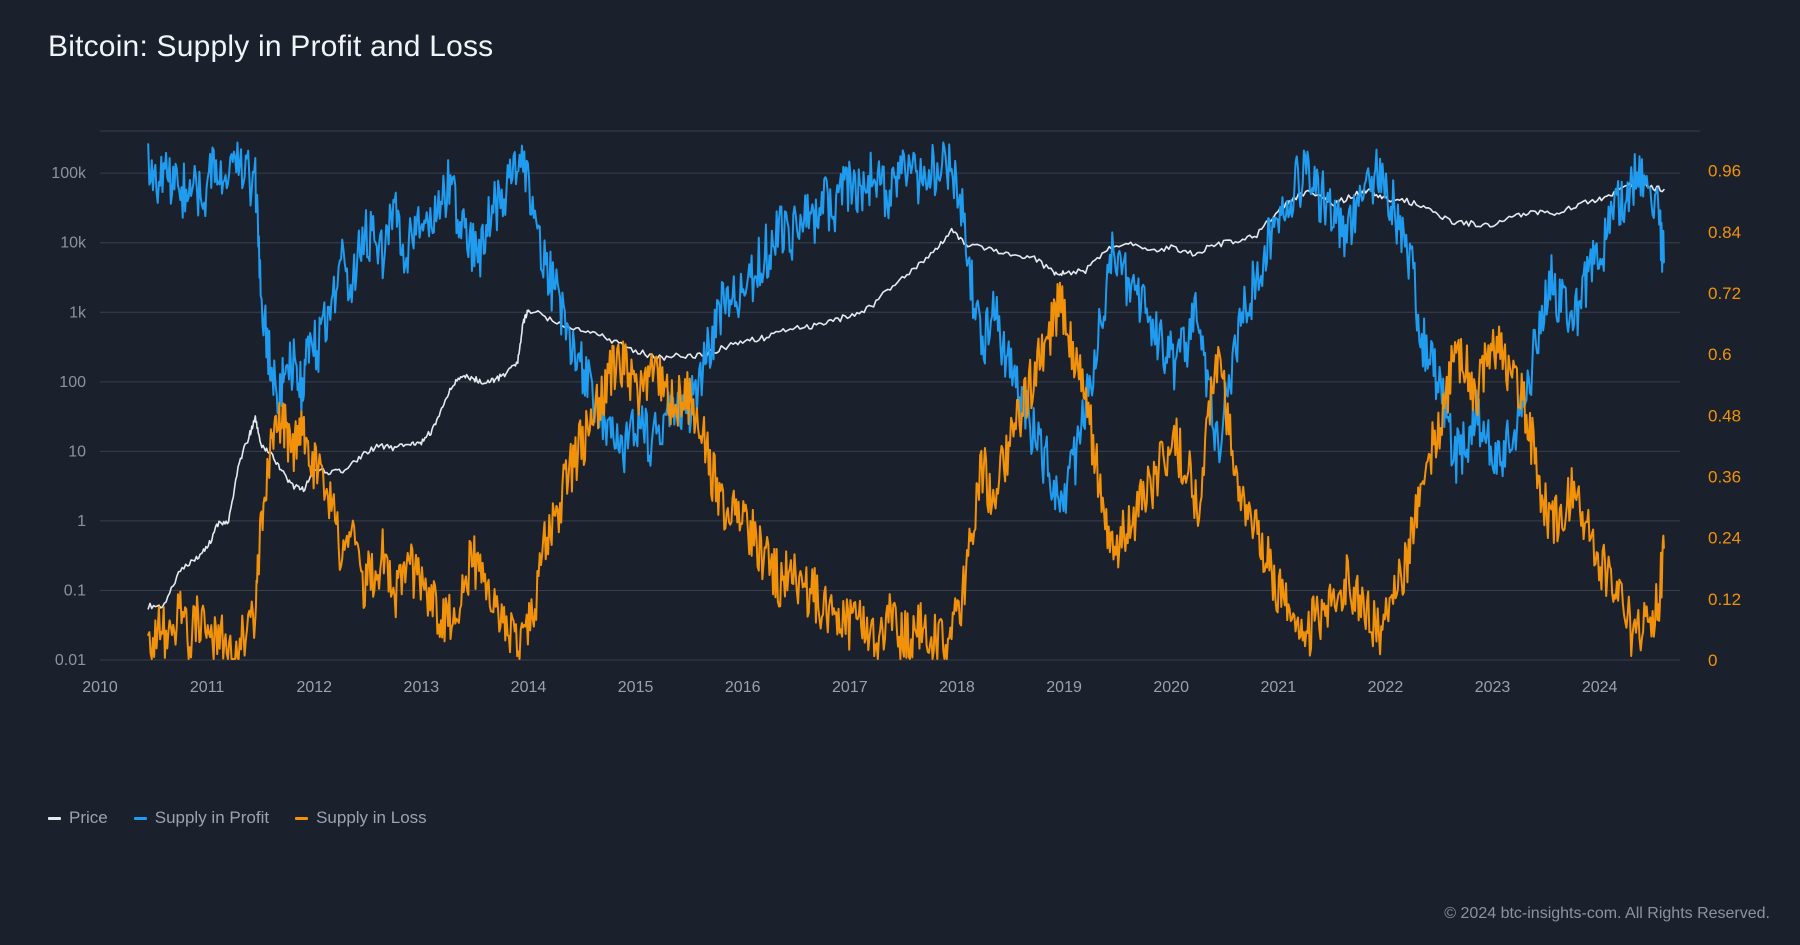 The image size is (1800, 945). What do you see at coordinates (73, 243) in the screenshot?
I see `left-axis-tick: 10k` at bounding box center [73, 243].